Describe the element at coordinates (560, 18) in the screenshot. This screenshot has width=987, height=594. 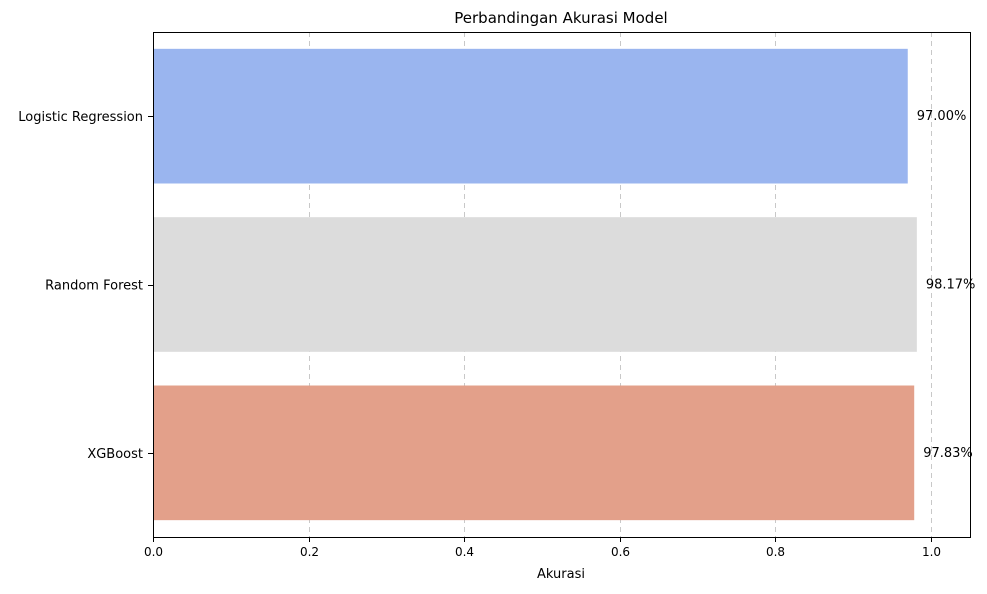
I see `chart-title: Perbandingan Akurasi Model` at that location.